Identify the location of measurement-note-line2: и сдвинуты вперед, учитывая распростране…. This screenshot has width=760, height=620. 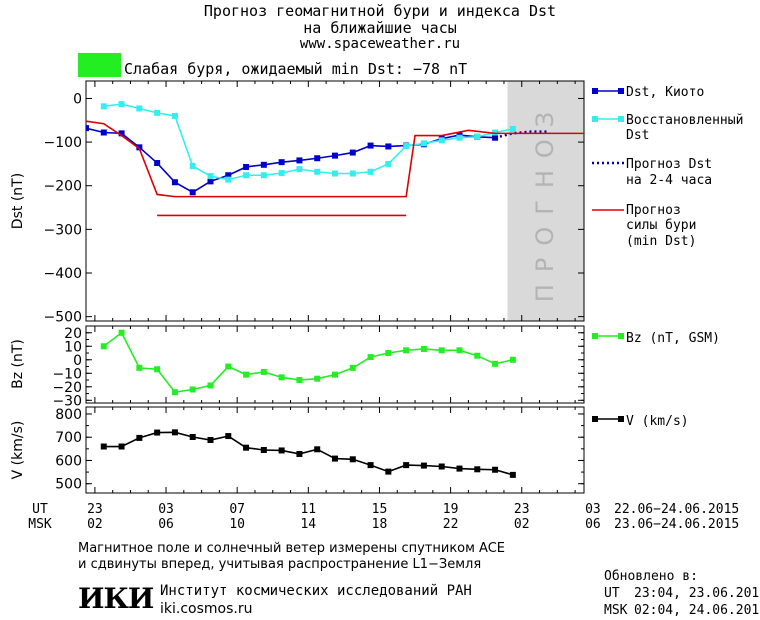
(280, 564).